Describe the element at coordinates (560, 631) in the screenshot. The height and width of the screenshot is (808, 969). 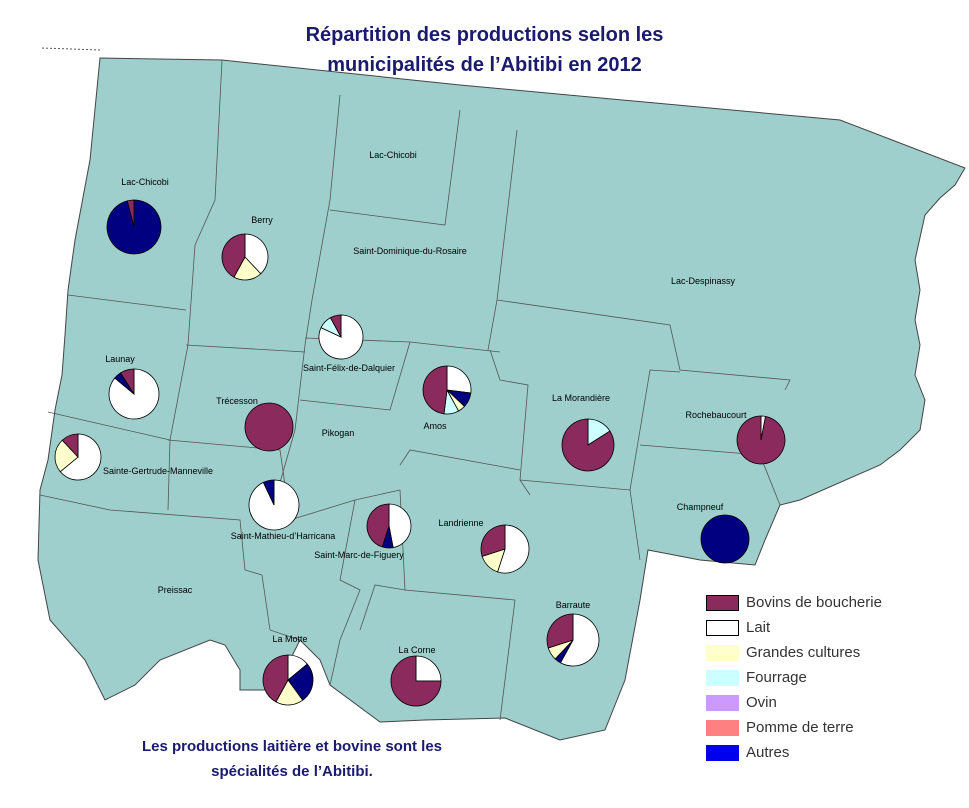
I see `pie-slice-barraute-bovins` at that location.